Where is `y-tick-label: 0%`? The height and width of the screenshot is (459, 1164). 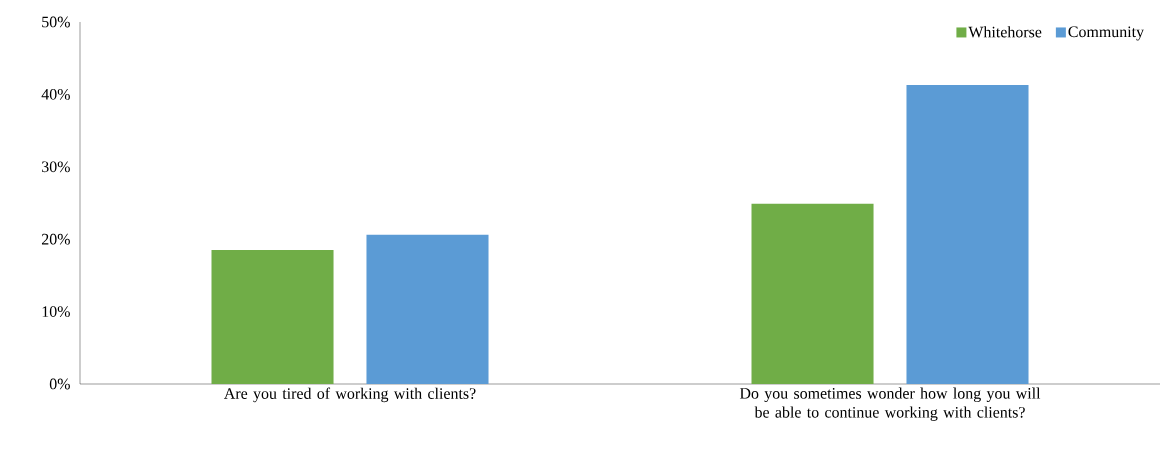 y-tick-label: 0% is located at coordinates (59, 384).